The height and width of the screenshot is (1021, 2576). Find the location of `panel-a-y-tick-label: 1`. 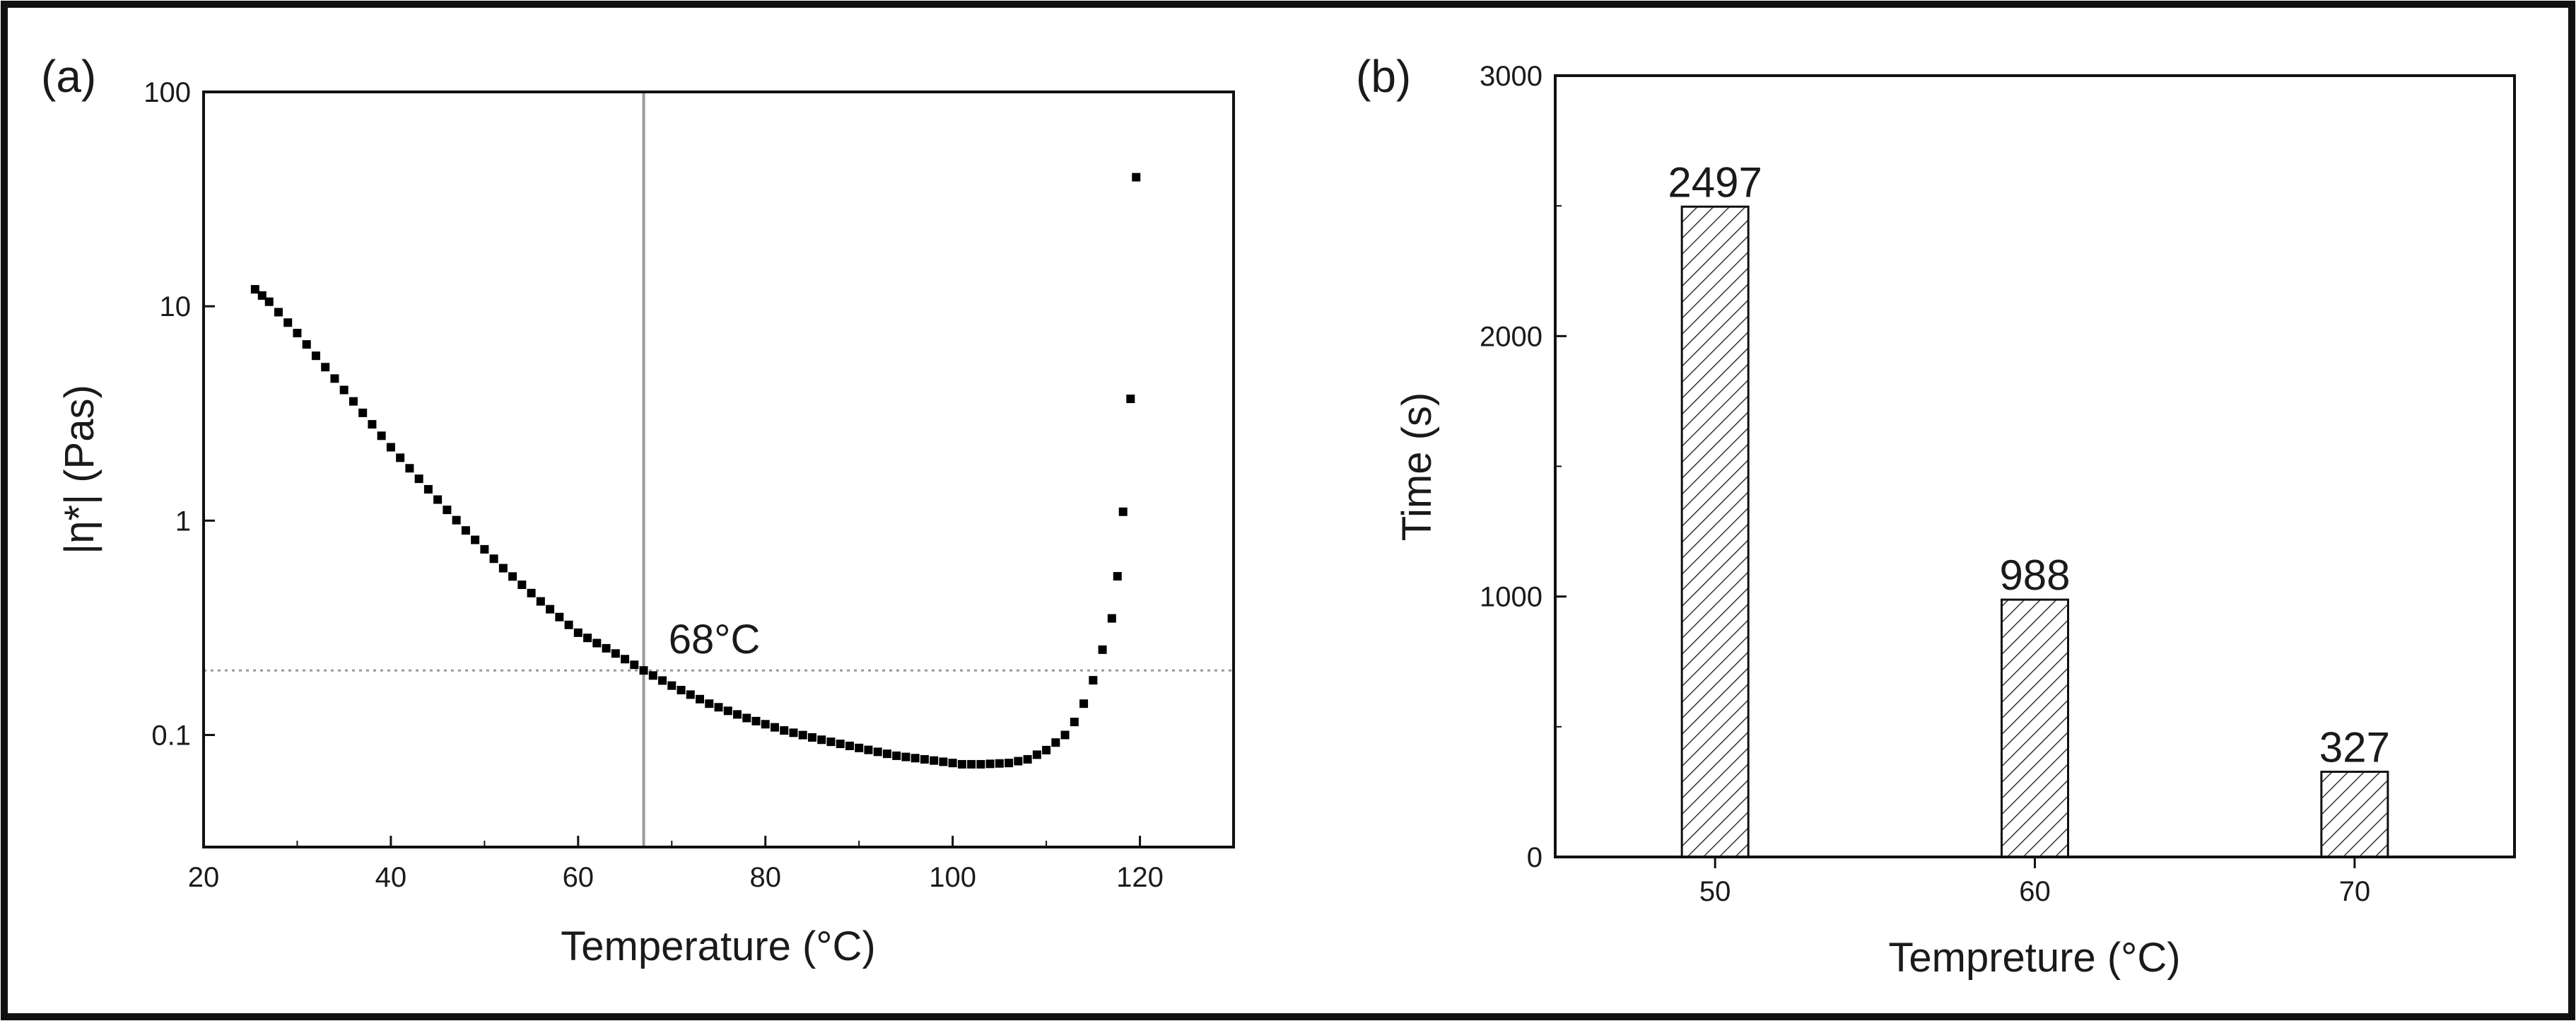

panel-a-y-tick-label: 1 is located at coordinates (183, 521).